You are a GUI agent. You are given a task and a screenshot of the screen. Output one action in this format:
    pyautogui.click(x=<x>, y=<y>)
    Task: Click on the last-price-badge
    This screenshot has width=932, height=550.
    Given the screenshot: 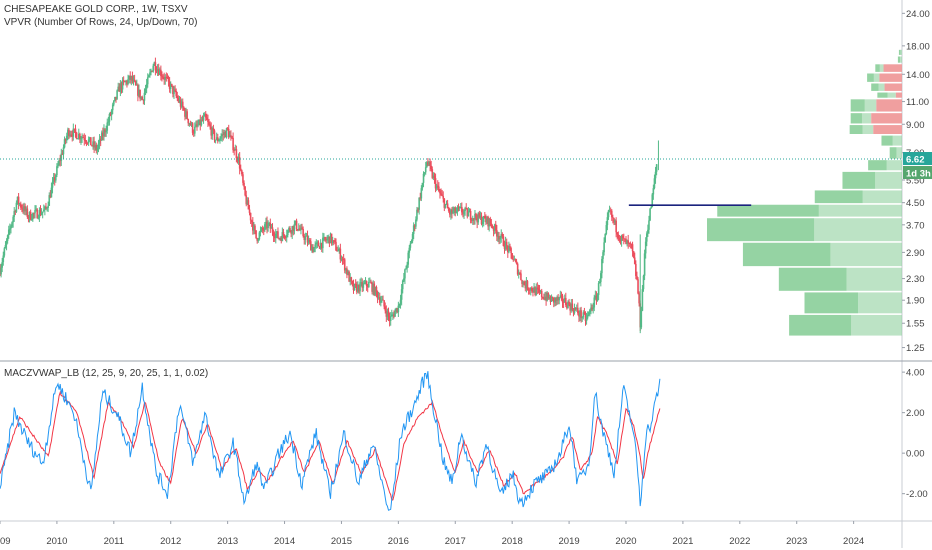 What is the action you would take?
    pyautogui.click(x=917, y=159)
    